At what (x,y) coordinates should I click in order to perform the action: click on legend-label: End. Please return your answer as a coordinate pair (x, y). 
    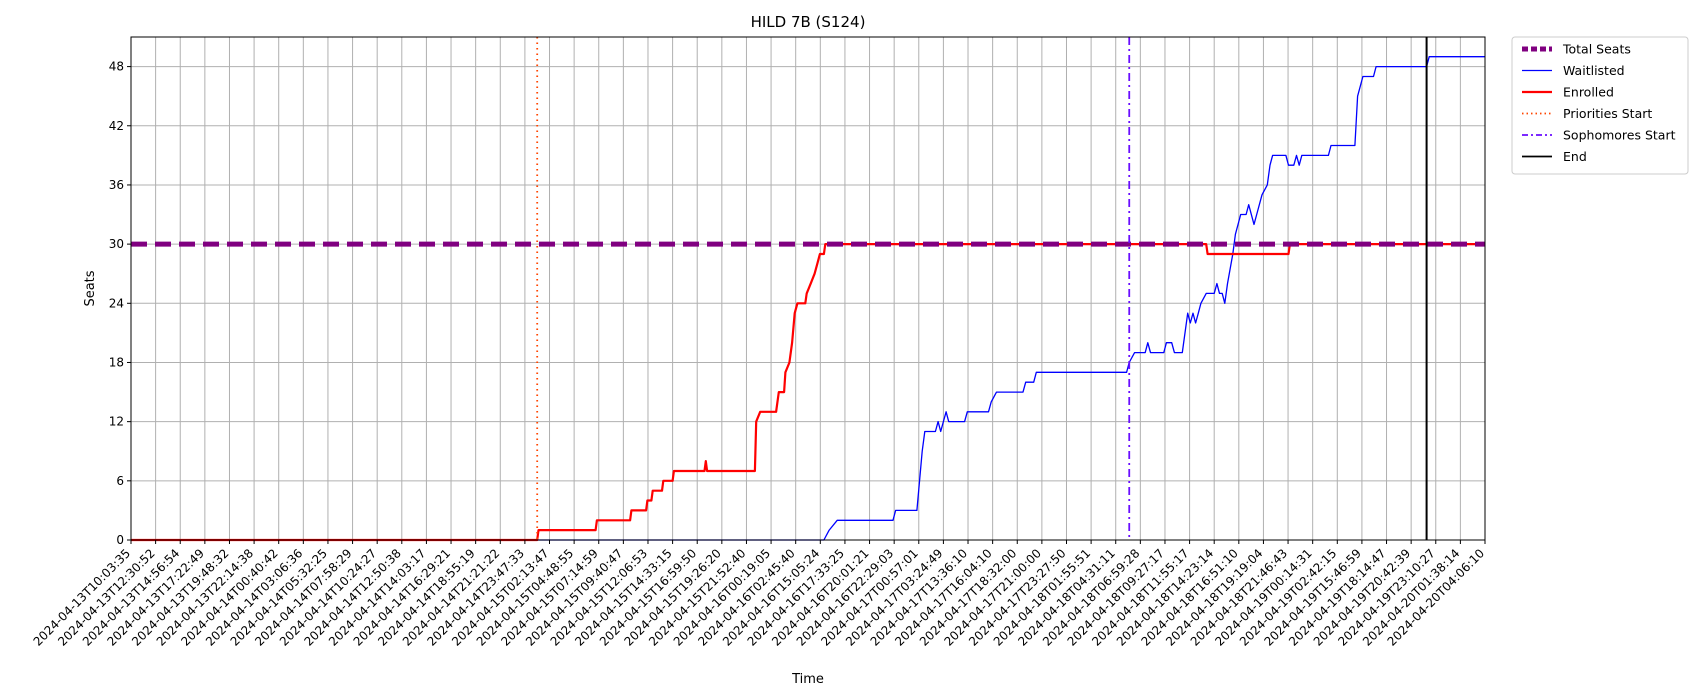
    Looking at the image, I should click on (1575, 156).